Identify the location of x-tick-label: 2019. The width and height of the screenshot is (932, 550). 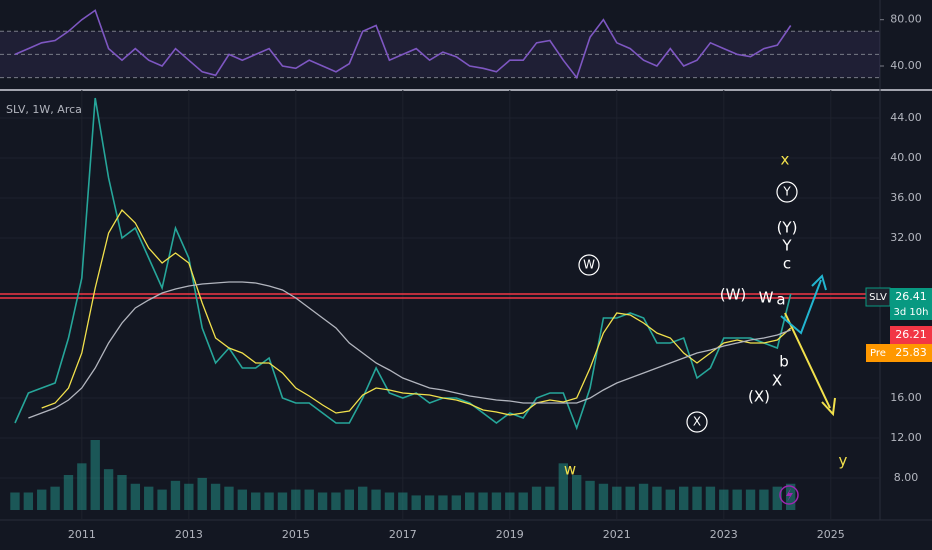
(510, 534).